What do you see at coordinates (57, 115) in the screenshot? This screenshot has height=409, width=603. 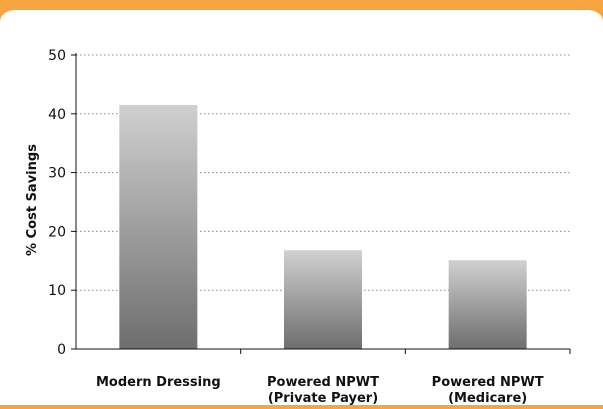 I see `y-tick-label: 40` at bounding box center [57, 115].